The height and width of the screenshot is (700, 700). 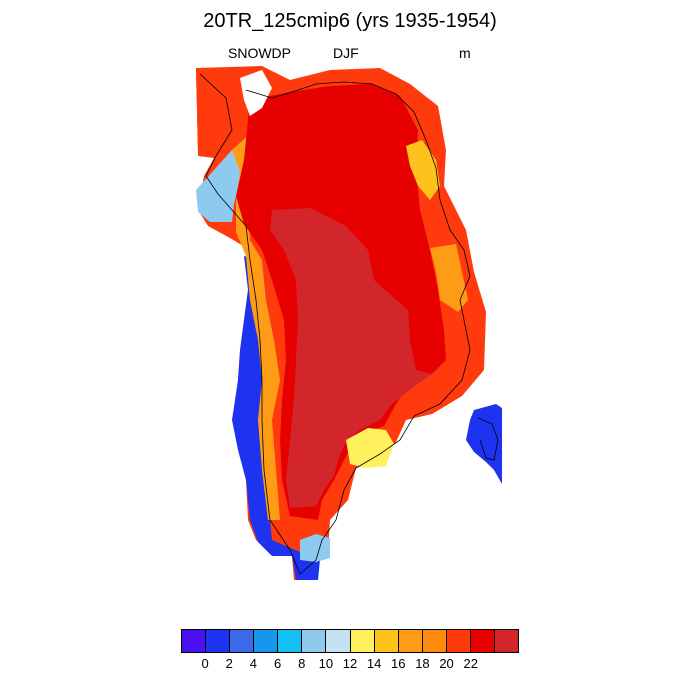 What do you see at coordinates (253, 663) in the screenshot?
I see `colorbar-tick-label: 4` at bounding box center [253, 663].